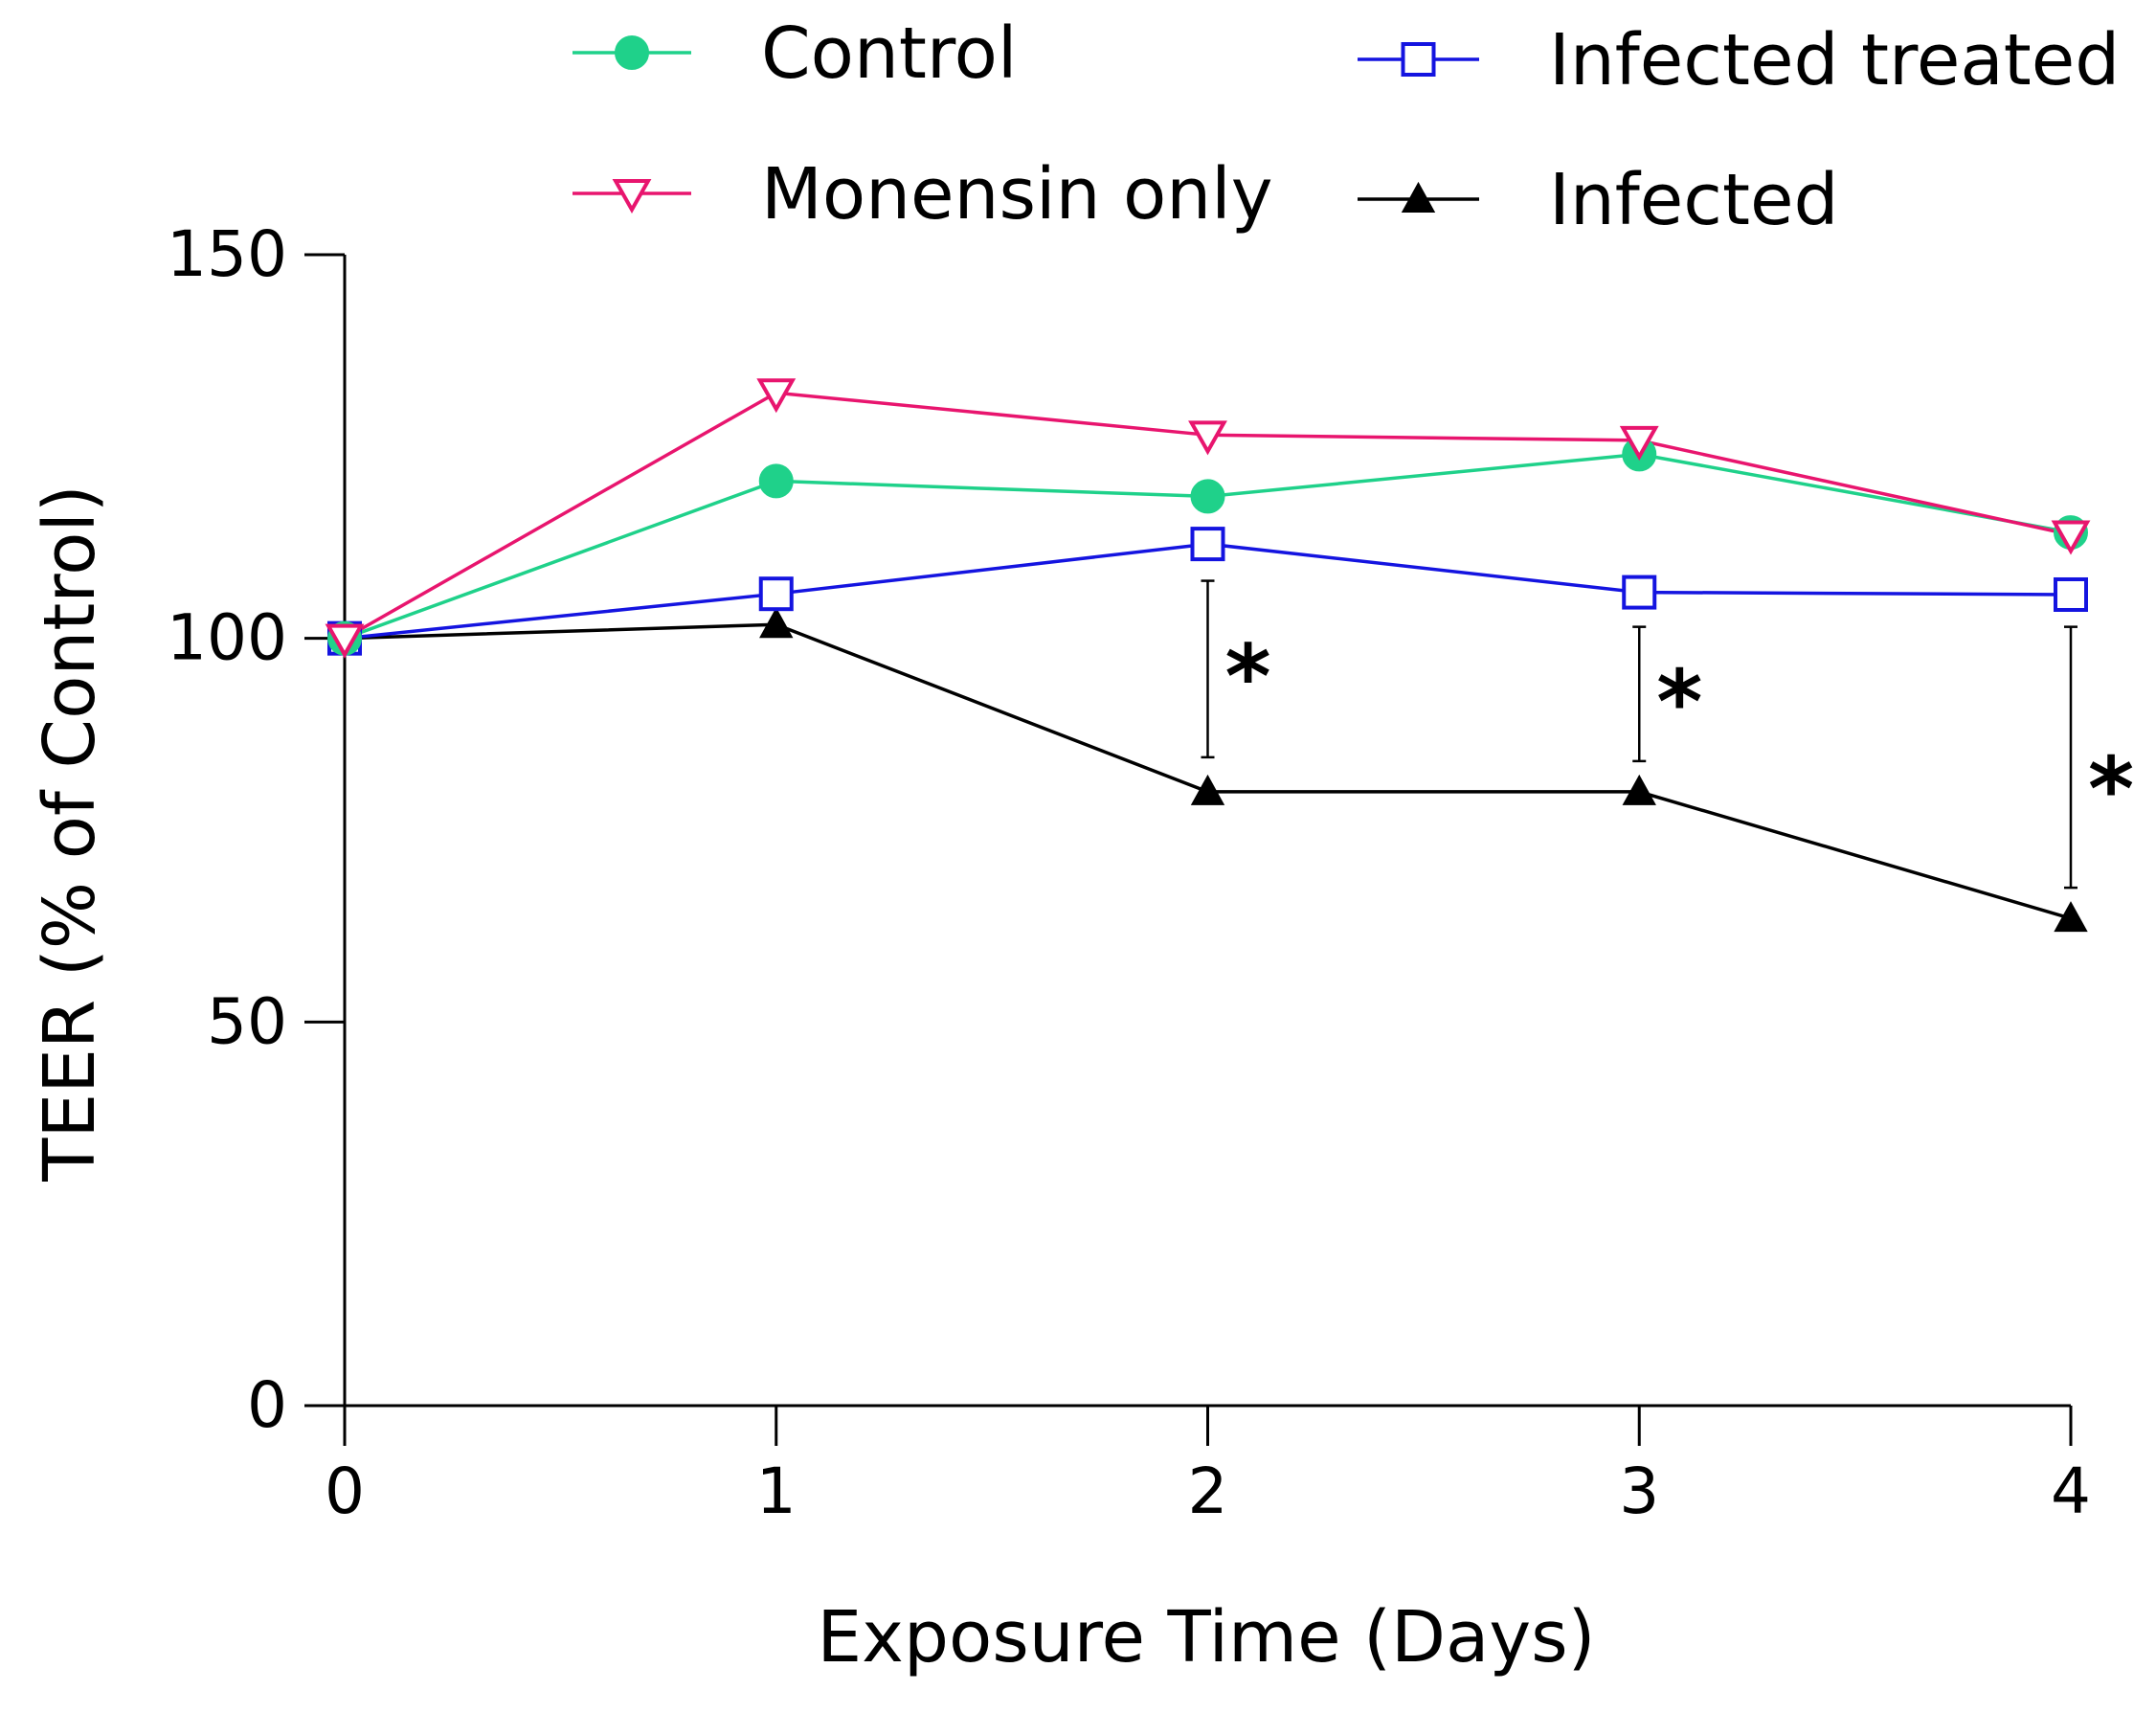 The image size is (2156, 1713). What do you see at coordinates (227, 254) in the screenshot?
I see `y-tick-label: 150` at bounding box center [227, 254].